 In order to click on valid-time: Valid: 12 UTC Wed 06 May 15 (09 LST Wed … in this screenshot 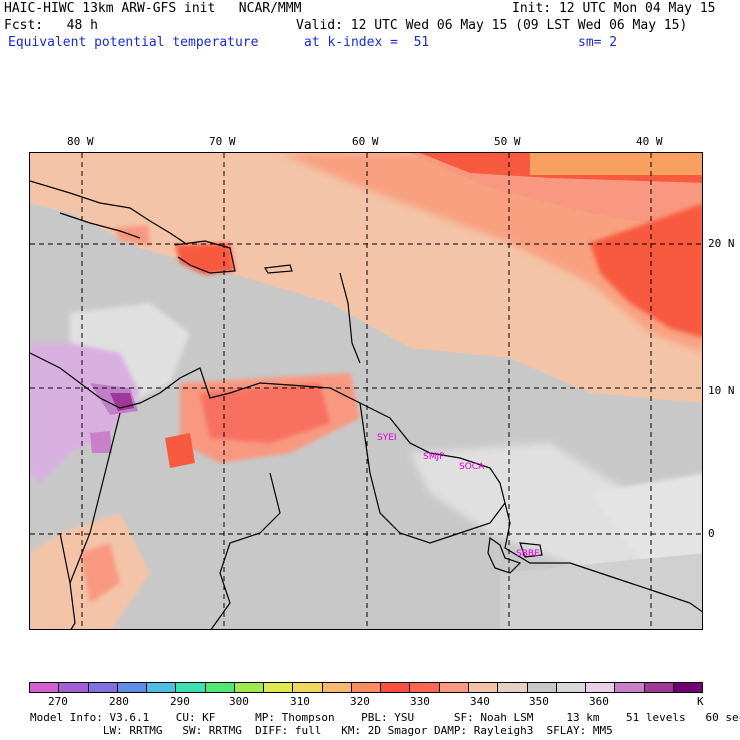, I will do `click(492, 25)`.